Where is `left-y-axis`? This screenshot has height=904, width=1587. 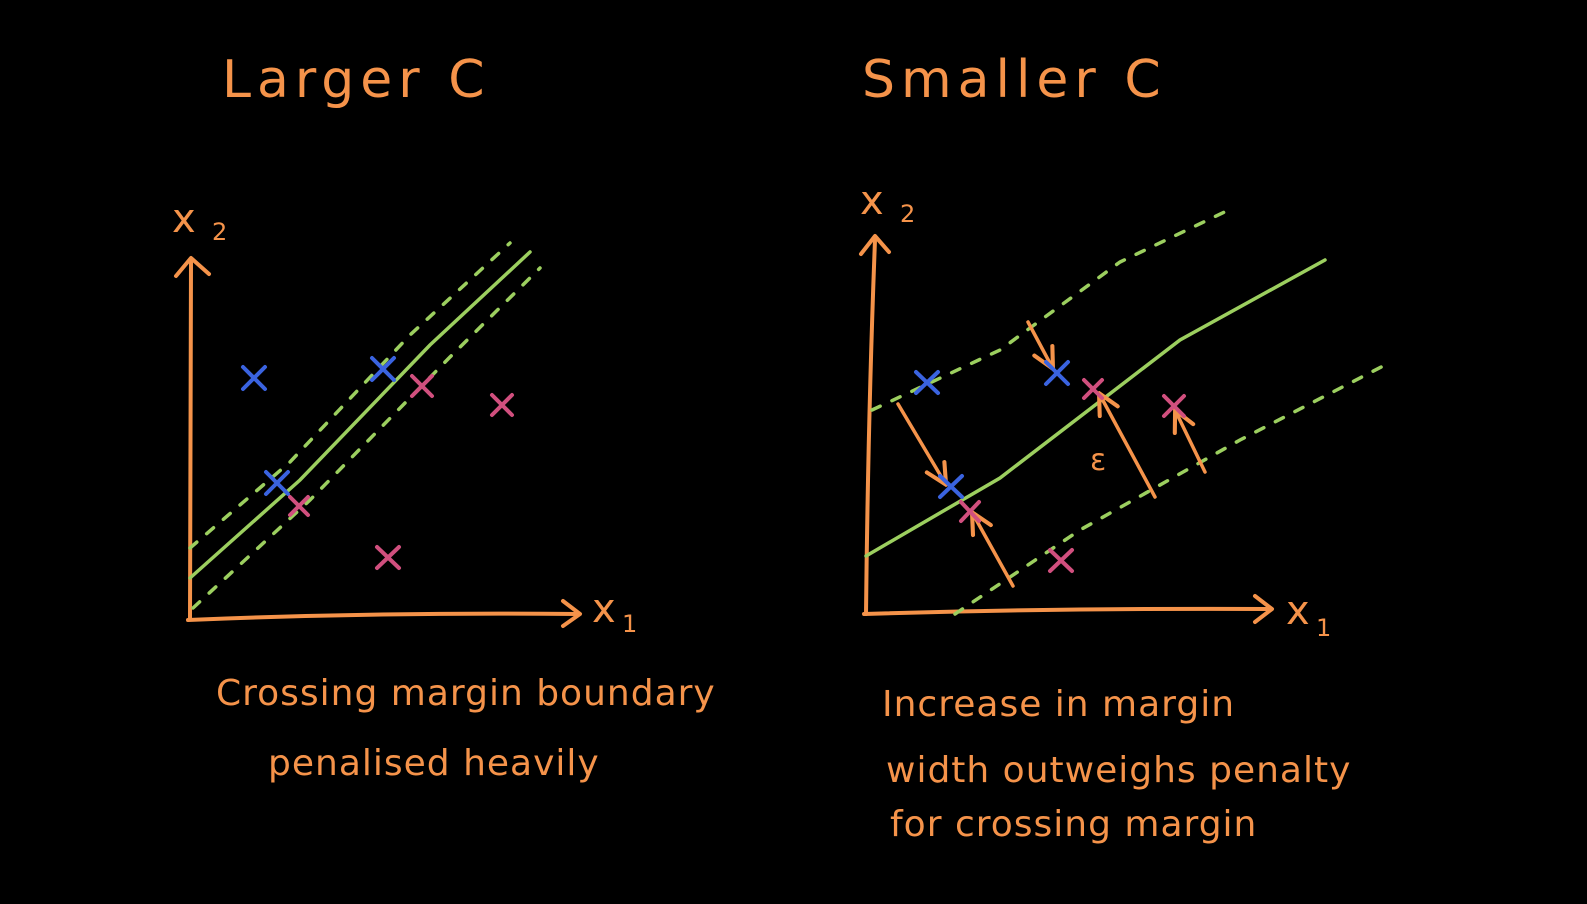 left-y-axis is located at coordinates (190, 440).